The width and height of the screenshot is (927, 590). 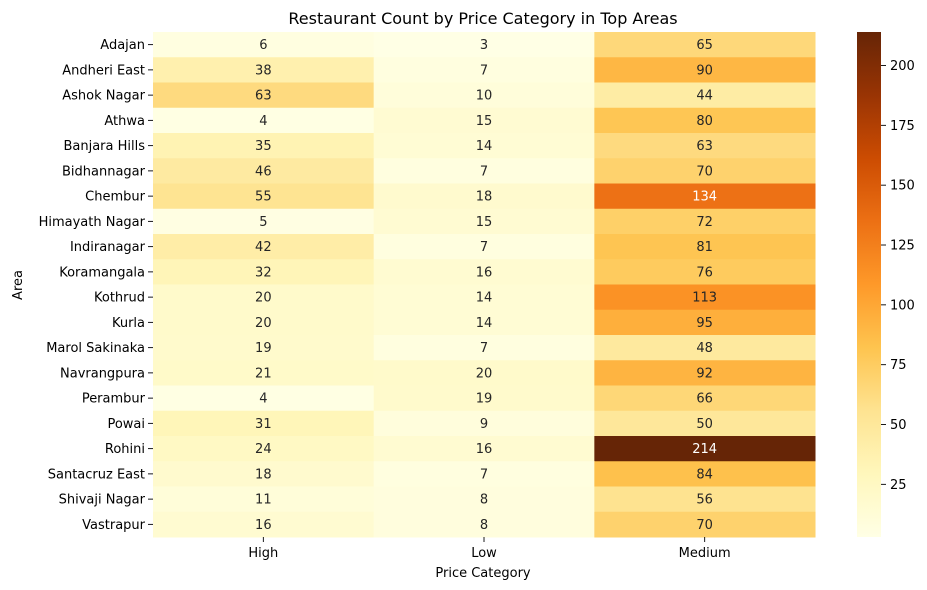 I want to click on y-tick-label: Himayath Nagar, so click(x=92, y=222).